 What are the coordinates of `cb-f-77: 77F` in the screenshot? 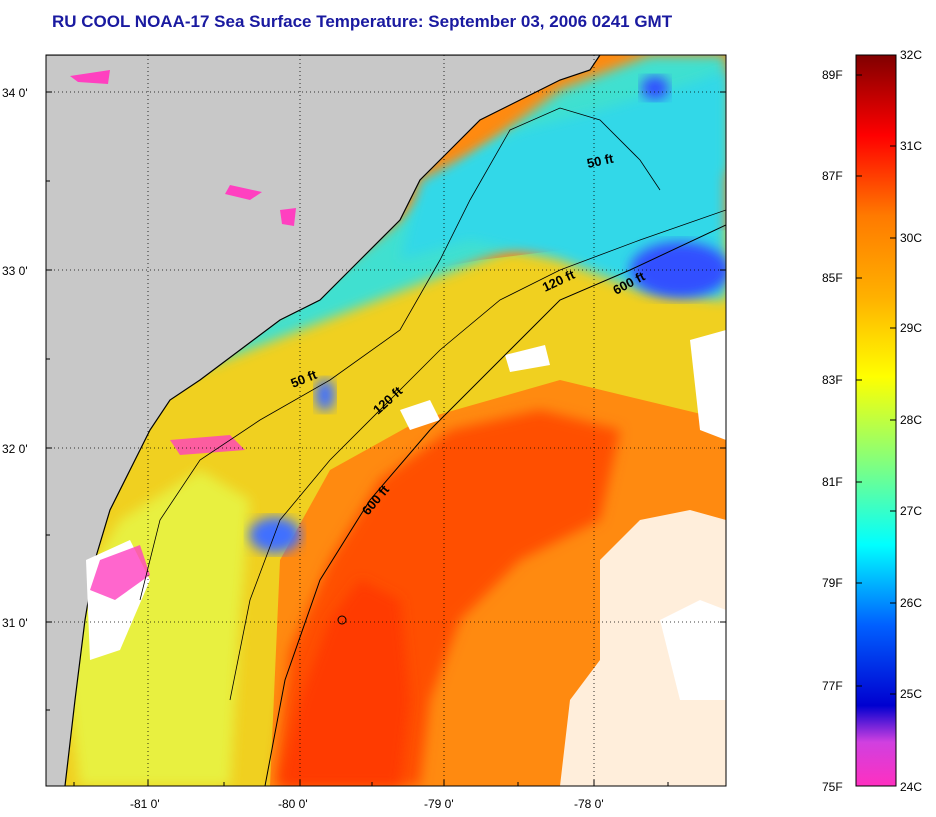 It's located at (832, 686).